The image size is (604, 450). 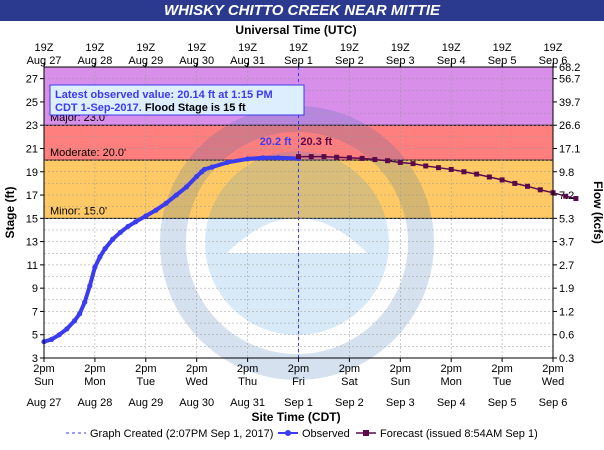 I want to click on right-tick-label: 26.6, so click(x=569, y=126).